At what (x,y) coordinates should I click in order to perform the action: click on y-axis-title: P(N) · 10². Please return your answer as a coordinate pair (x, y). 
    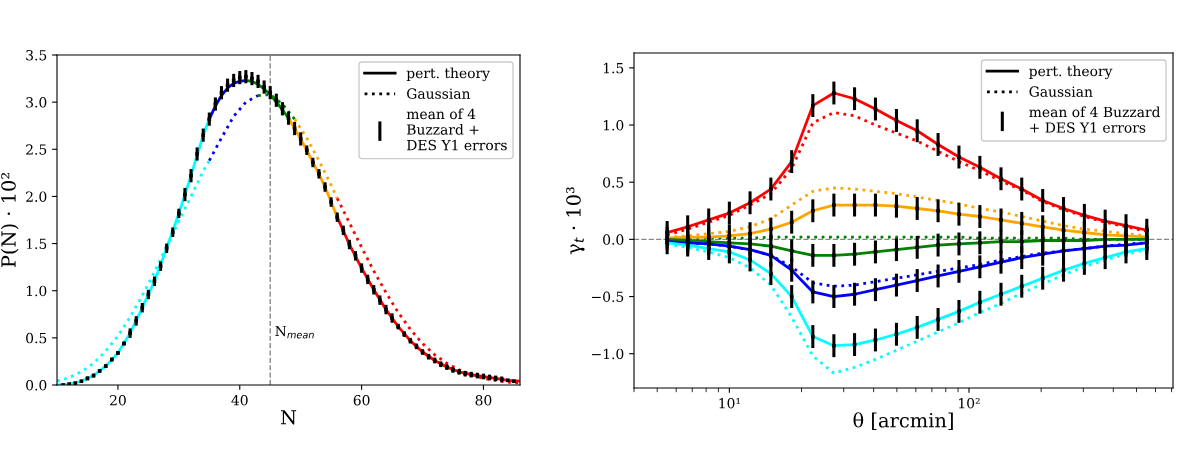
    Looking at the image, I should click on (9, 220).